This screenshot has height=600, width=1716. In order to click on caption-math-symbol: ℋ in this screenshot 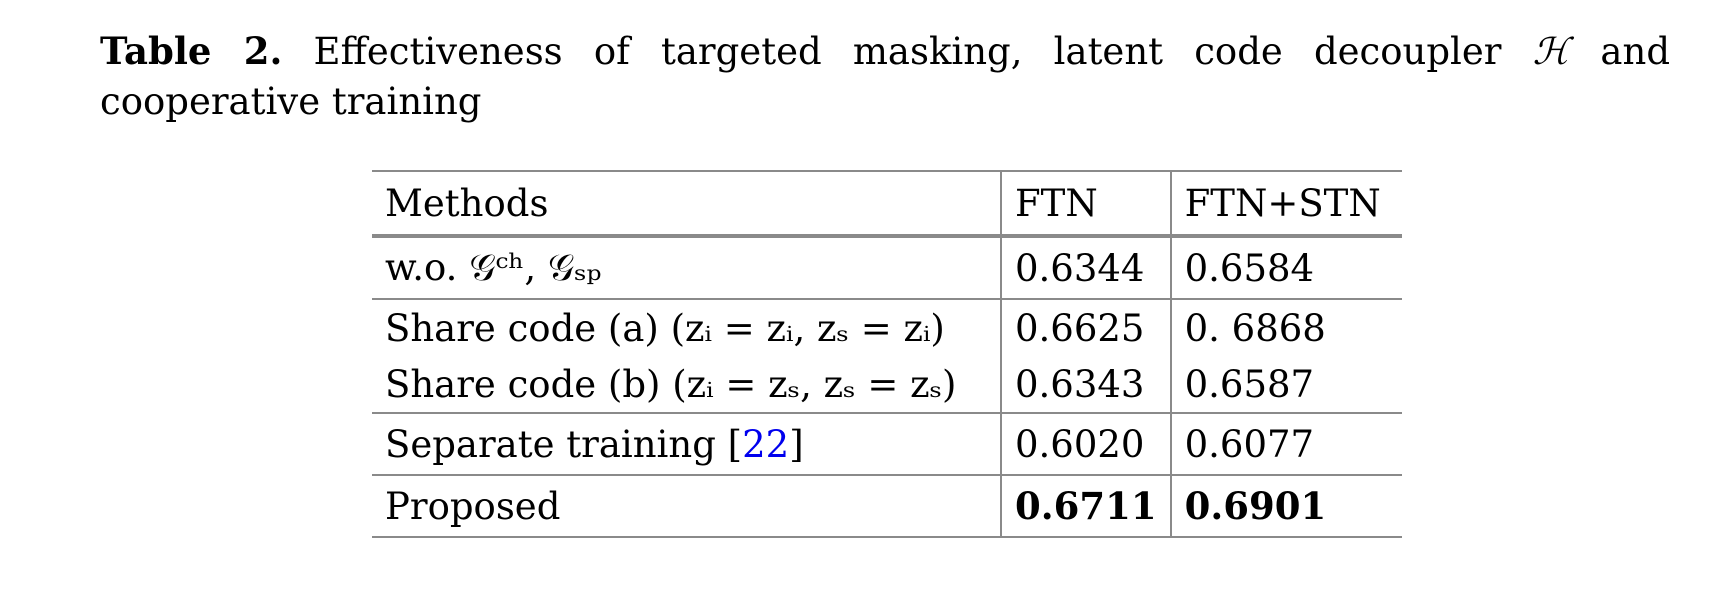, I will do `click(1551, 51)`.